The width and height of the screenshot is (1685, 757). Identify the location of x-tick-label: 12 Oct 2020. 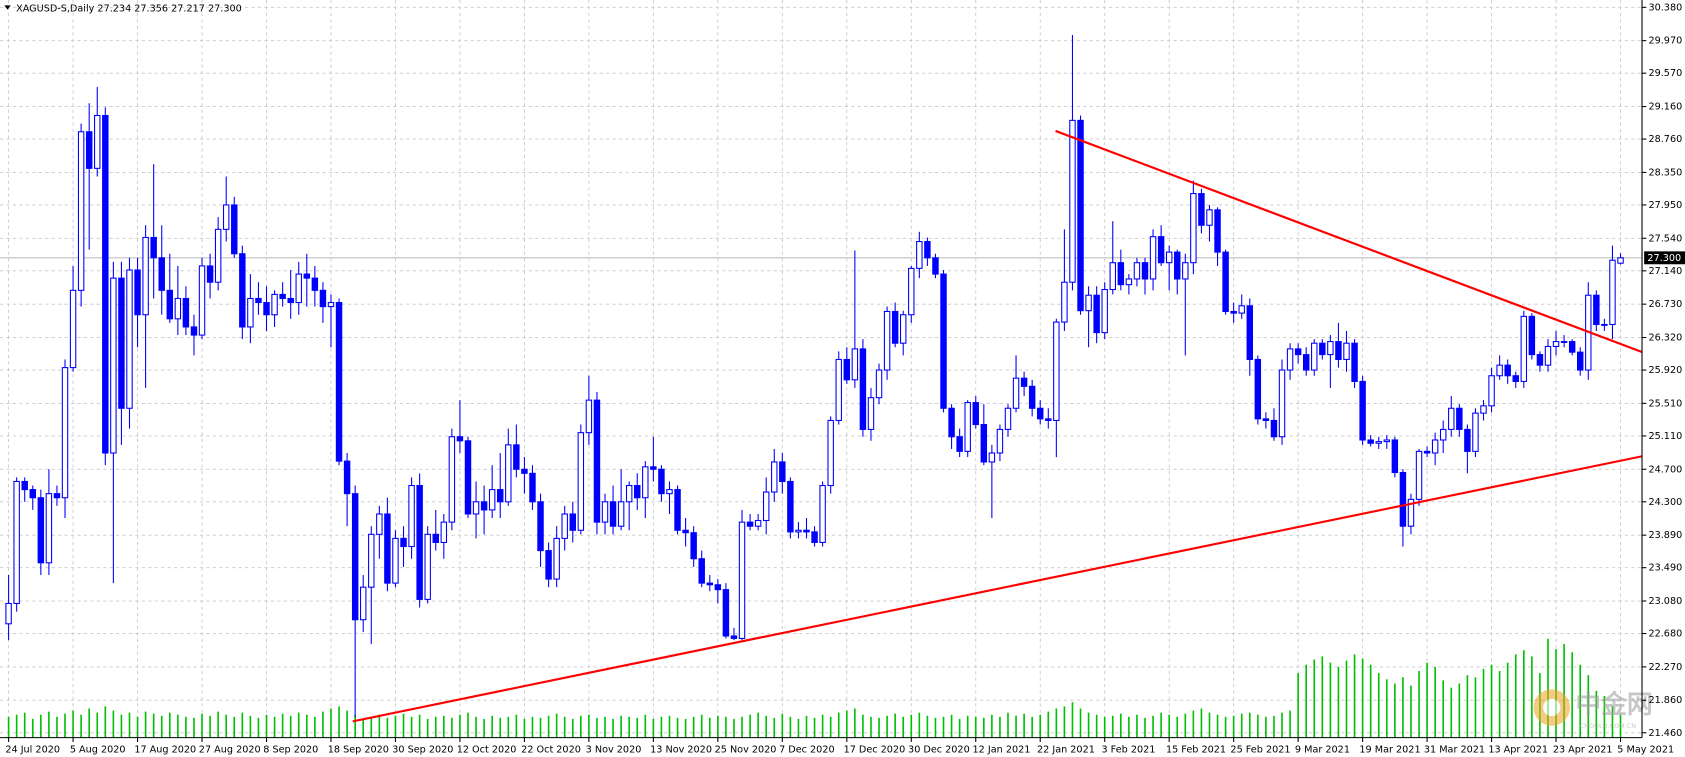
(487, 749).